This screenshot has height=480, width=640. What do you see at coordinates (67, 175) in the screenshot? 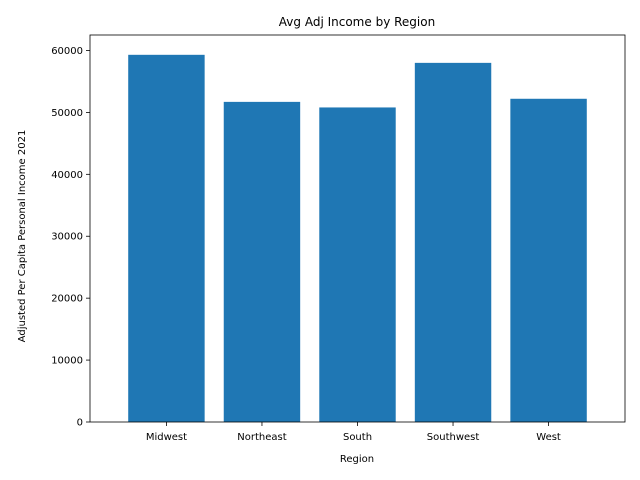
I see `y-tick-label: 40000` at bounding box center [67, 175].